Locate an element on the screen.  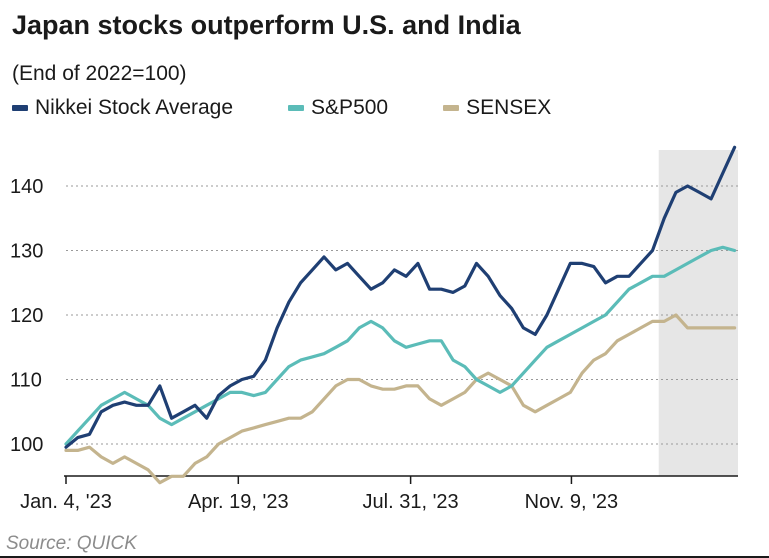
y-tick-label-100: 100 is located at coordinates (26, 445).